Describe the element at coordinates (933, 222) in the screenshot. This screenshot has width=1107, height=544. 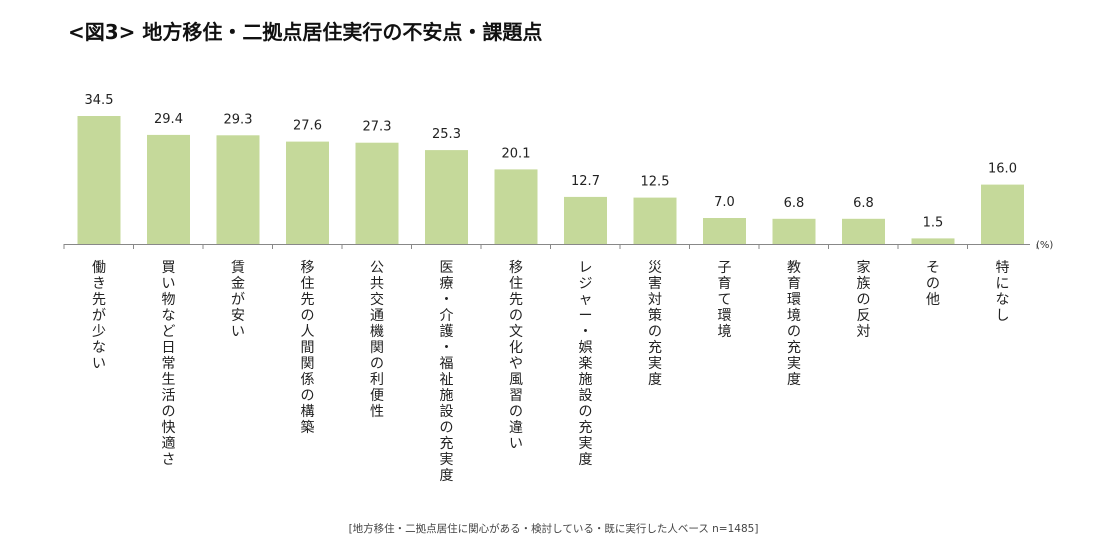
I see `value-label-12: 1.5` at that location.